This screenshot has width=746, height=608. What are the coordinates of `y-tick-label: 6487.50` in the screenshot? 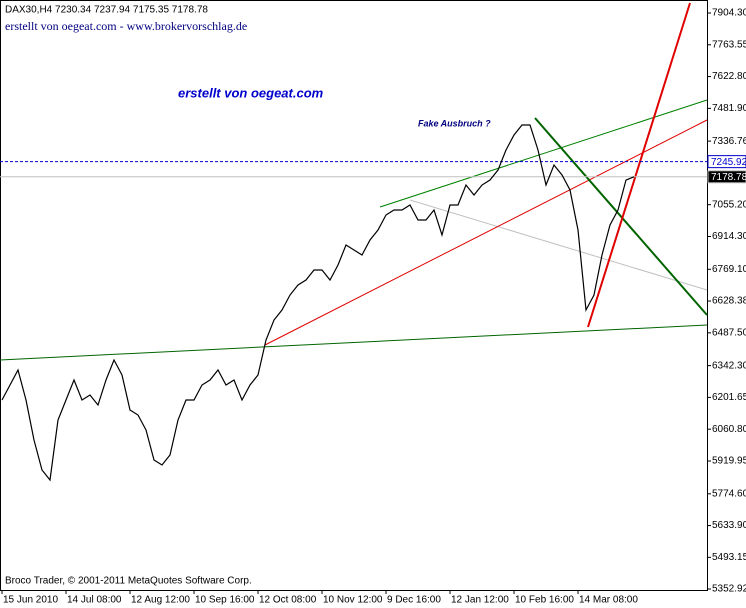 It's located at (729, 332).